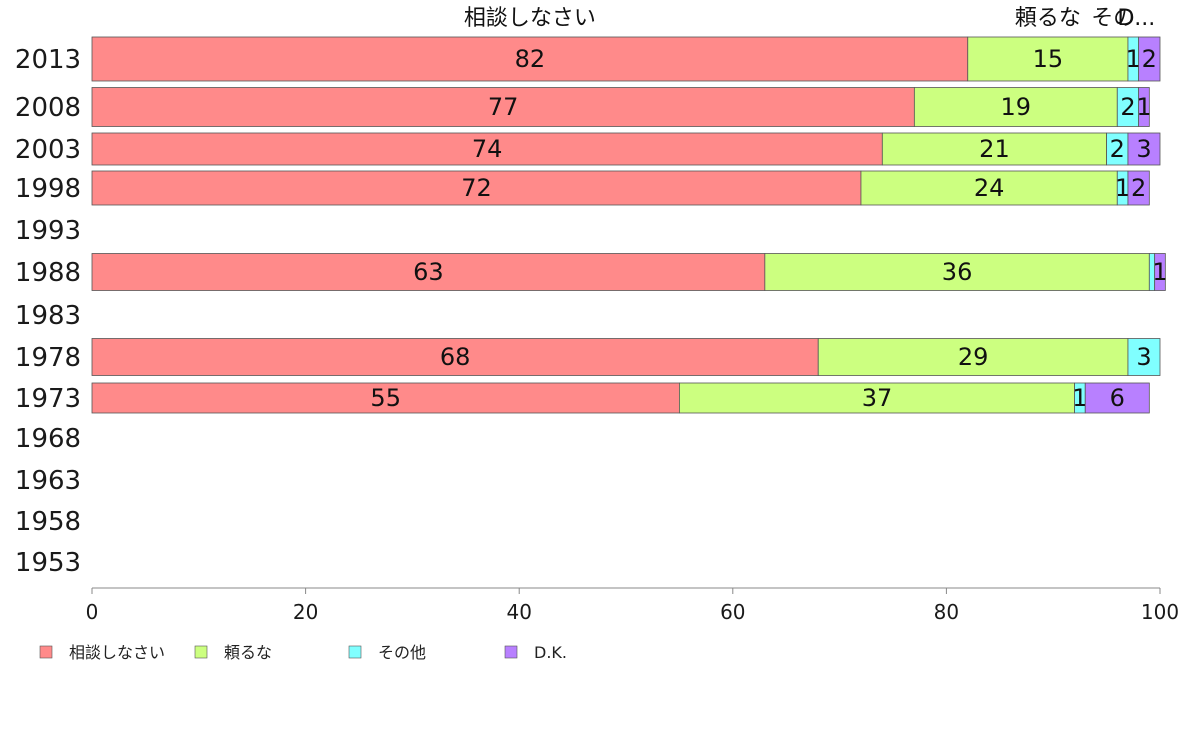 This screenshot has width=1188, height=736. I want to click on bar-1973-consult, so click(385, 398).